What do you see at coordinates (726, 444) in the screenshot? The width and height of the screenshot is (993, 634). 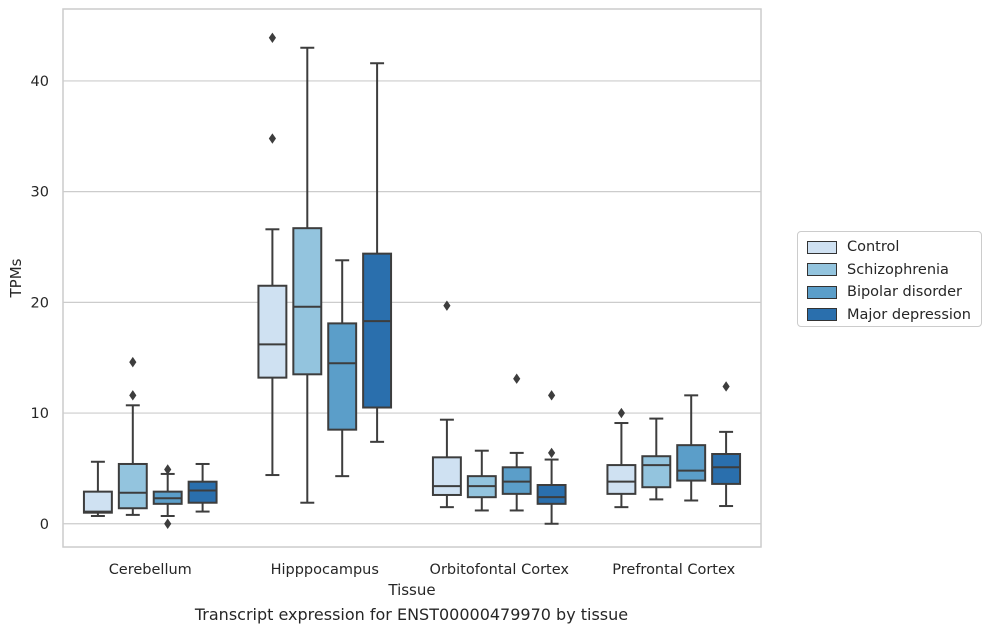 I see `box-prefrontal-cortex-major-depression` at bounding box center [726, 444].